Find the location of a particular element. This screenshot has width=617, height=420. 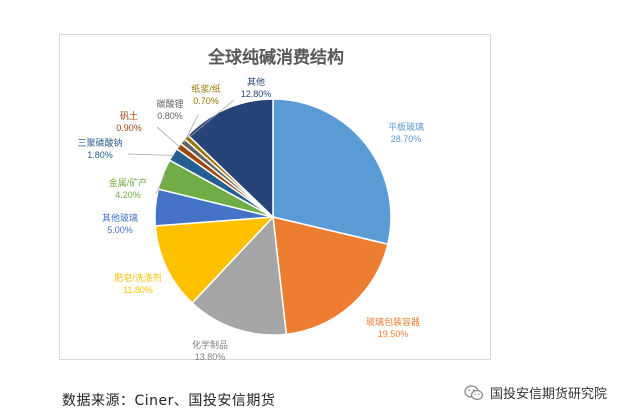

slice-label-name: 平板玻璃 is located at coordinates (406, 126).